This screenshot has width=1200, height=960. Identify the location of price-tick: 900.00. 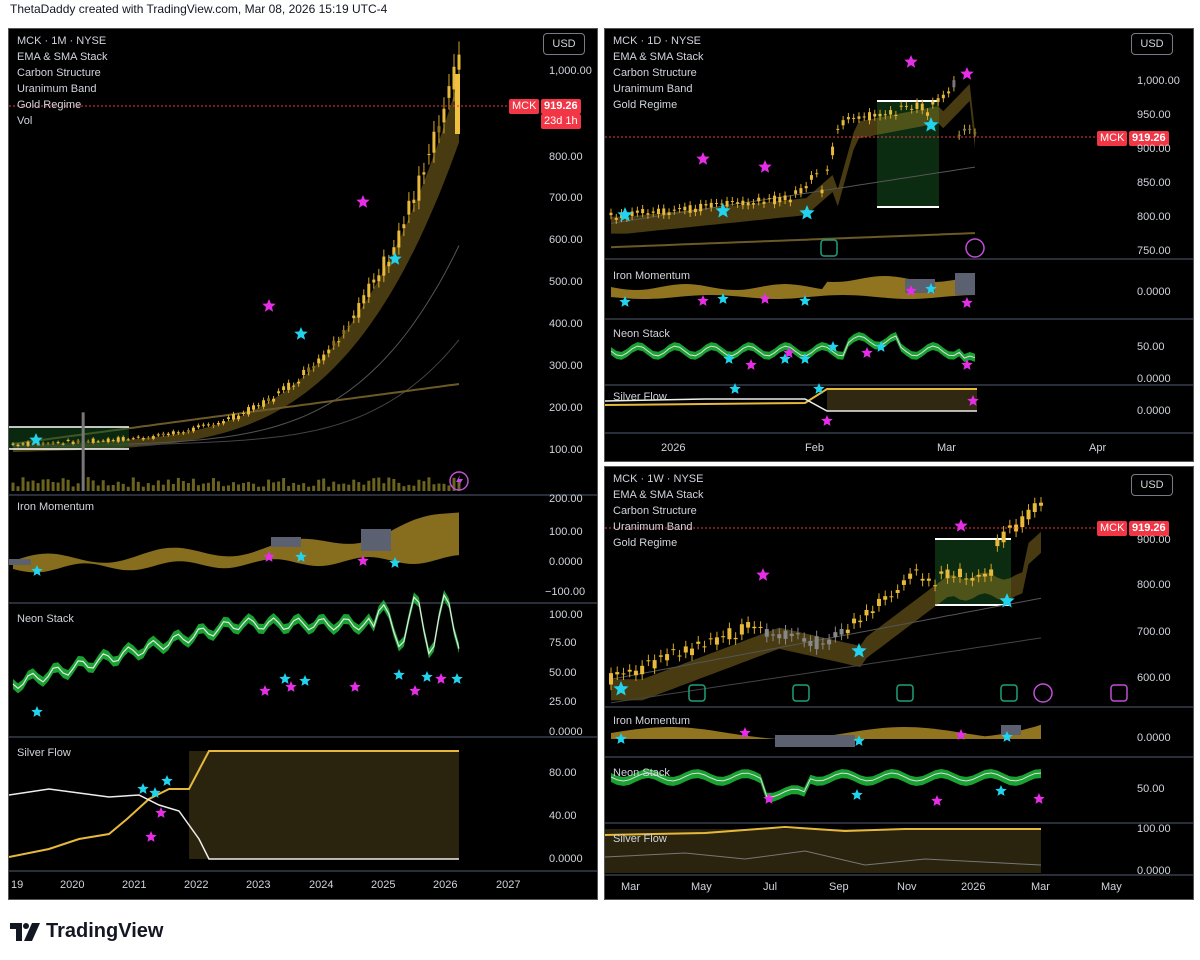
(1154, 149).